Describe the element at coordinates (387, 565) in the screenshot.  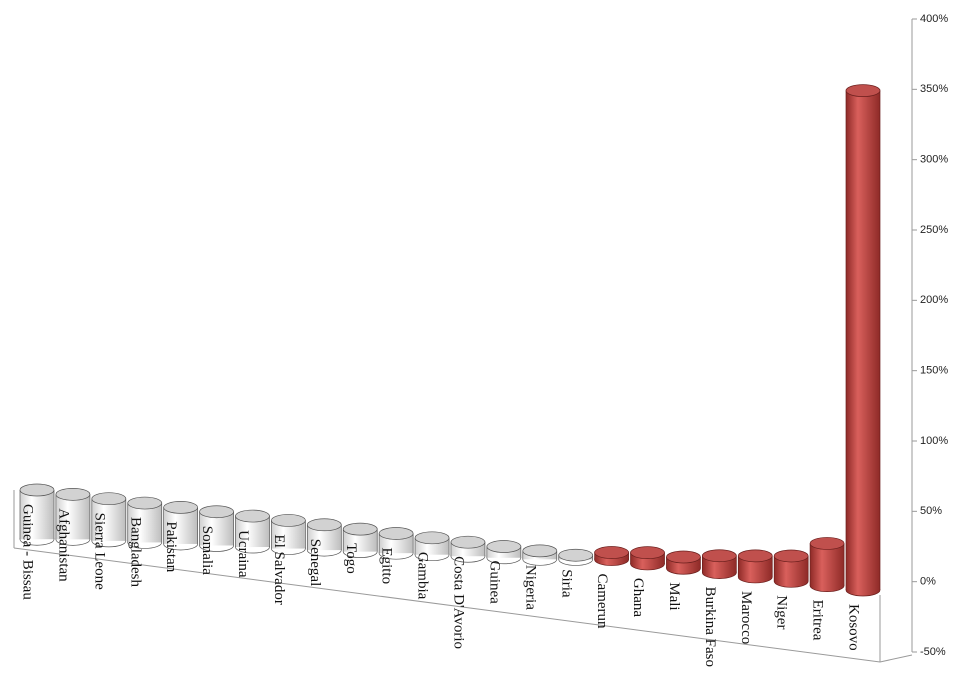
I see `x-tick-label: Egitto` at that location.